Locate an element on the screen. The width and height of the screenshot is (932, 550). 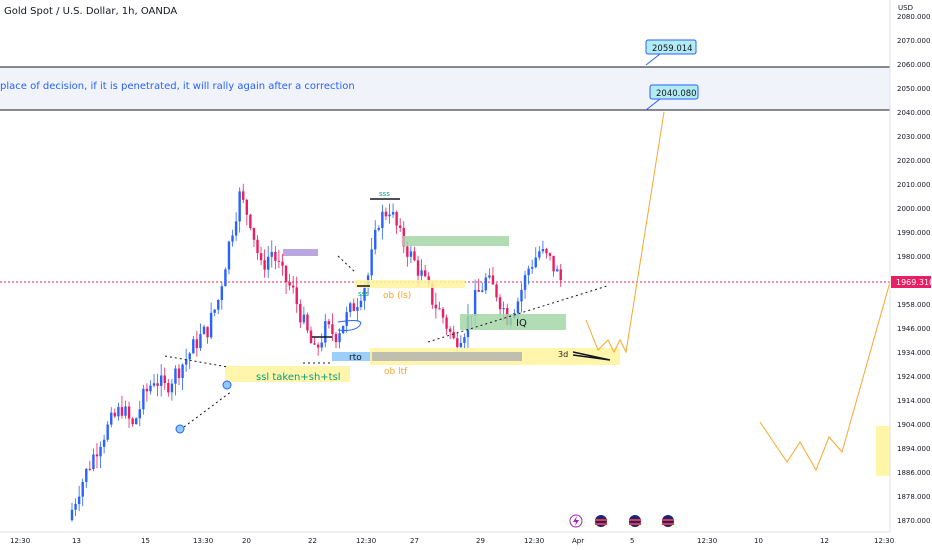
y-tick-label: 1980.000 is located at coordinates (913, 257).